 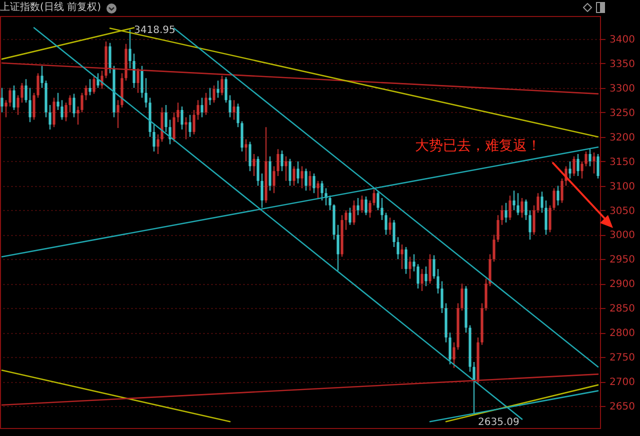 What do you see at coordinates (499, 422) in the screenshot?
I see `annotation: 2635.09` at bounding box center [499, 422].